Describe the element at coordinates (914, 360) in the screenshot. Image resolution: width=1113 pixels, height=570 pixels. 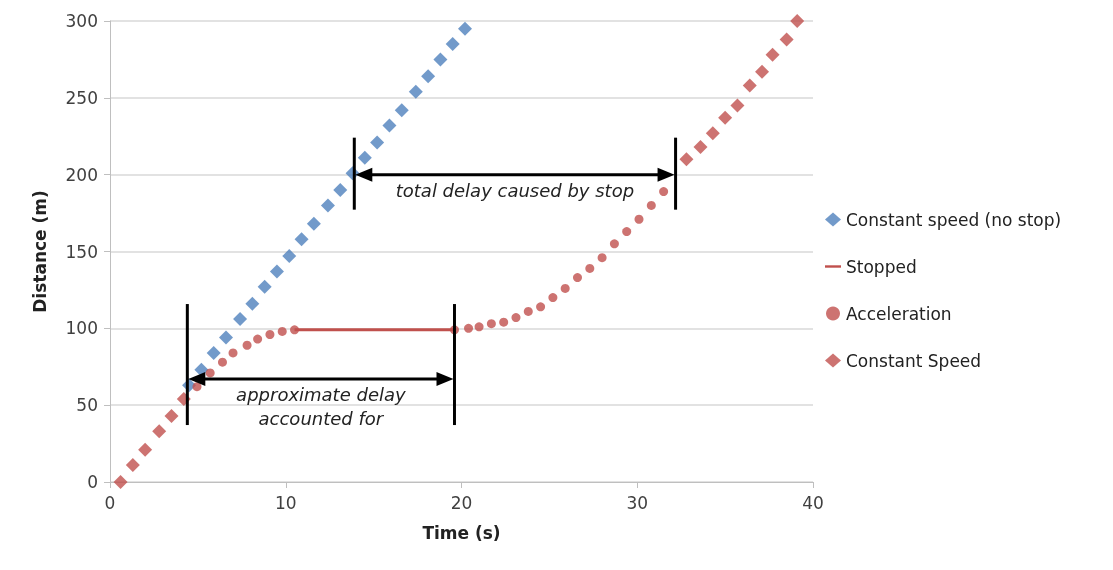
I see `legend-label: Constant Speed` at that location.